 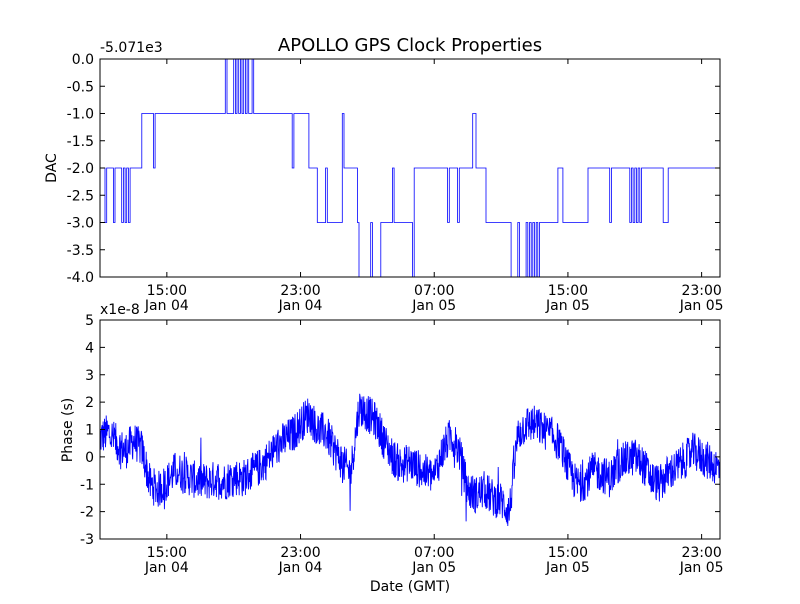 I want to click on x-axis-label: Date (GMT), so click(x=410, y=587).